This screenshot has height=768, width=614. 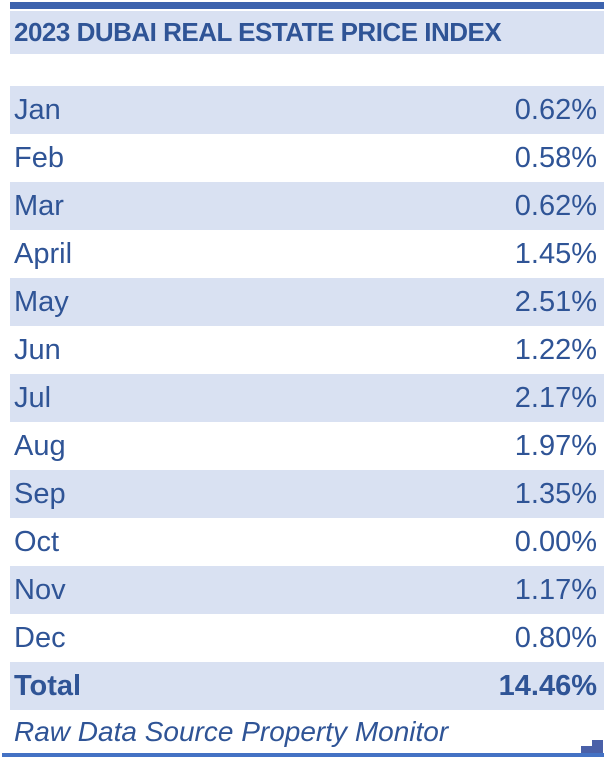 What do you see at coordinates (231, 731) in the screenshot?
I see `source-note-text: Raw Data Source Property Monitor` at bounding box center [231, 731].